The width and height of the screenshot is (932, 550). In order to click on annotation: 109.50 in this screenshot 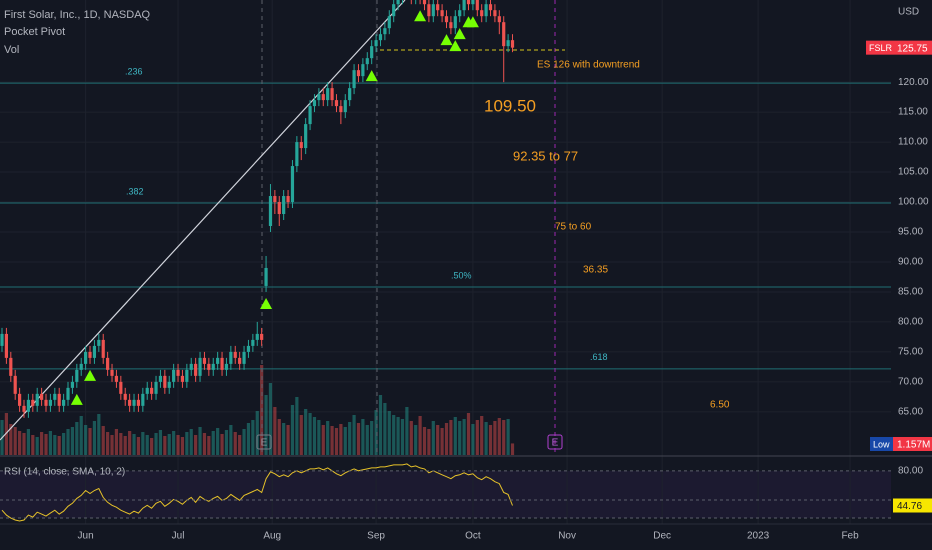, I will do `click(510, 105)`.